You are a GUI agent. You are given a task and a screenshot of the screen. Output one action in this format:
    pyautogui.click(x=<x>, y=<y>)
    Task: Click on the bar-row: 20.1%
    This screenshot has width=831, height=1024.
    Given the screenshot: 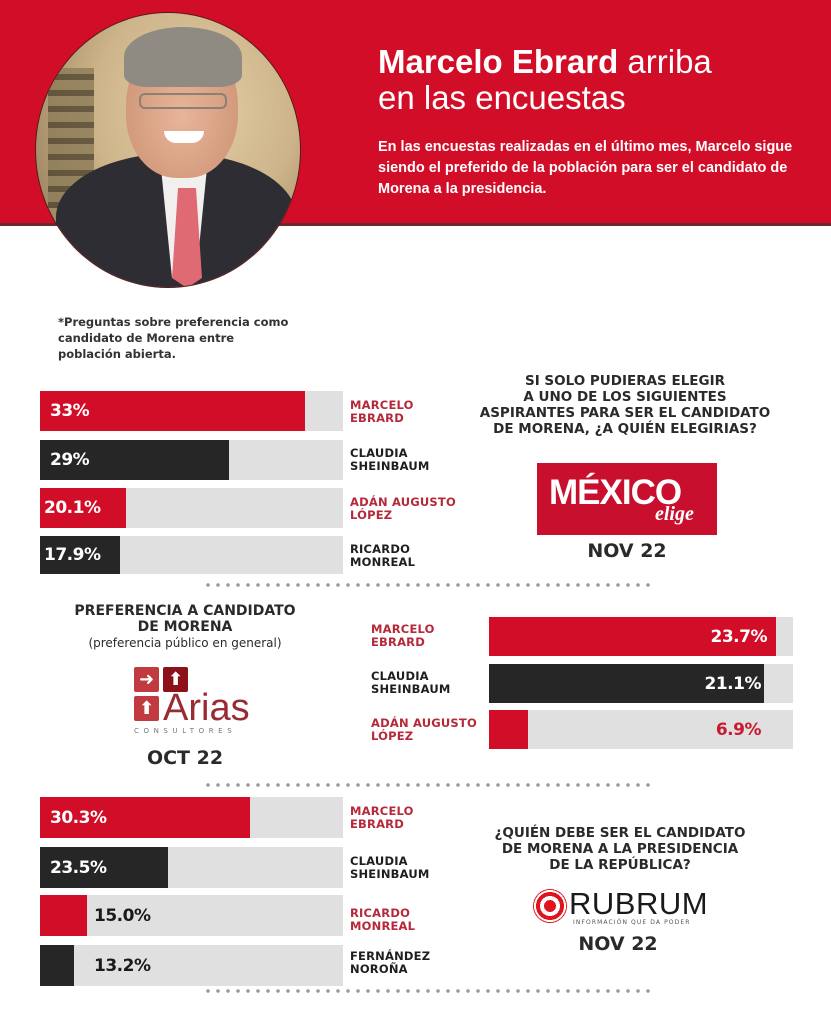 What is the action you would take?
    pyautogui.click(x=191, y=508)
    